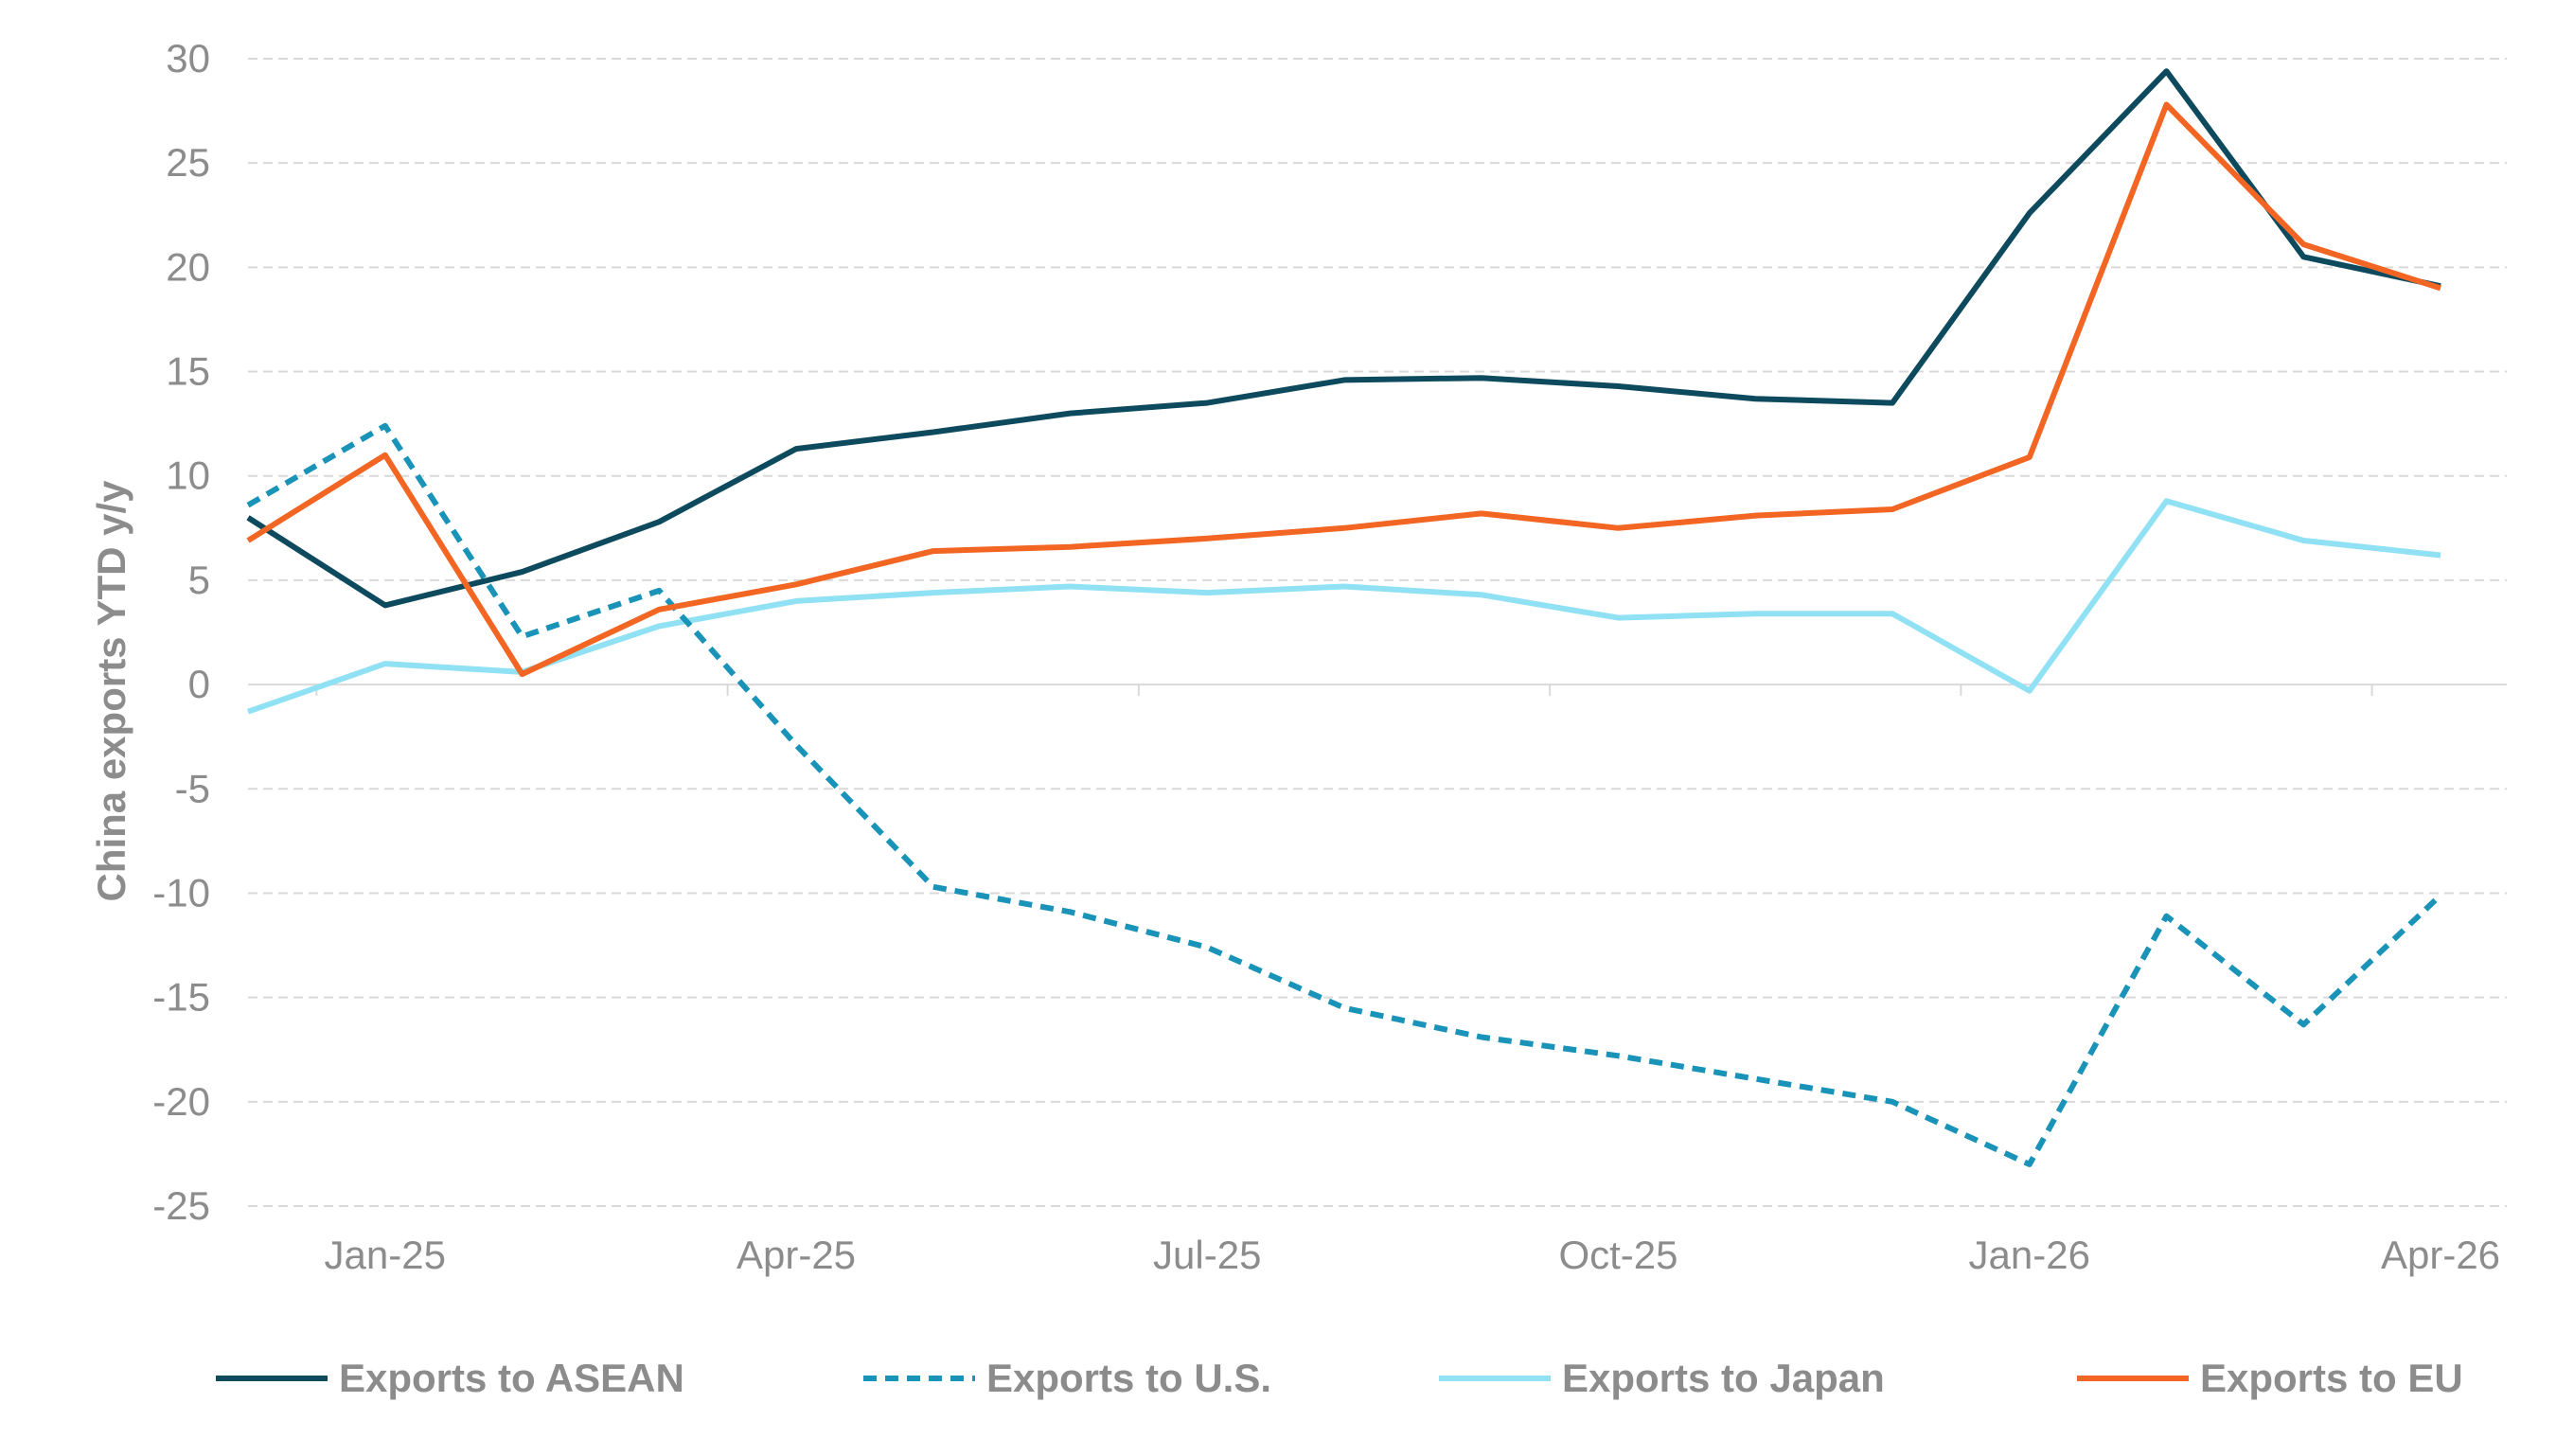  Describe the element at coordinates (181, 892) in the screenshot. I see `y-tick-label: -10` at that location.